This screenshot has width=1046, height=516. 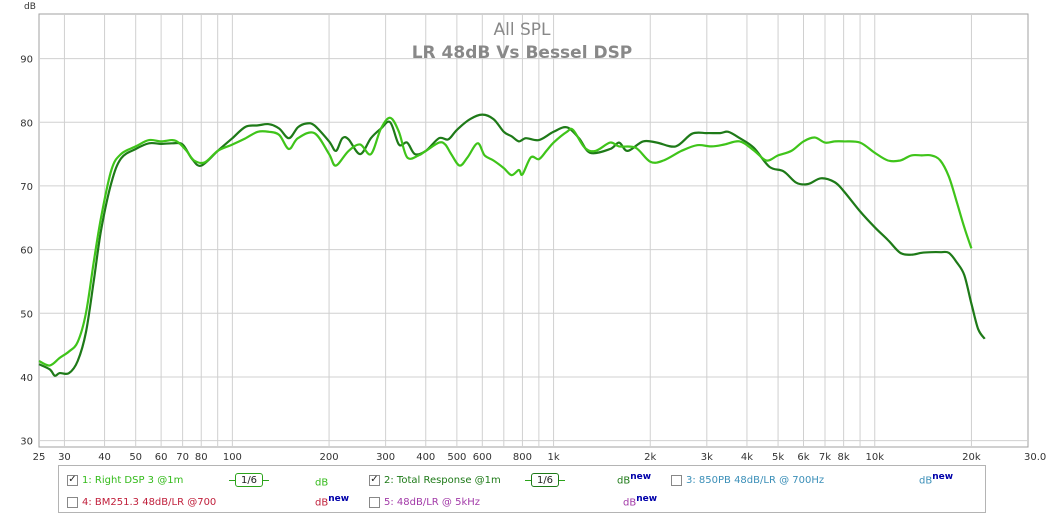 What do you see at coordinates (26, 442) in the screenshot?
I see `y-tick-label: 30` at bounding box center [26, 442].